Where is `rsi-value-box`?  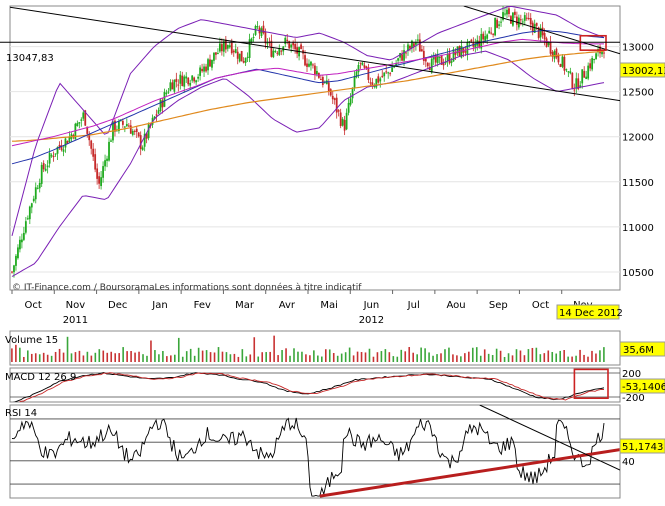
rsi-value-box is located at coordinates (642, 446).